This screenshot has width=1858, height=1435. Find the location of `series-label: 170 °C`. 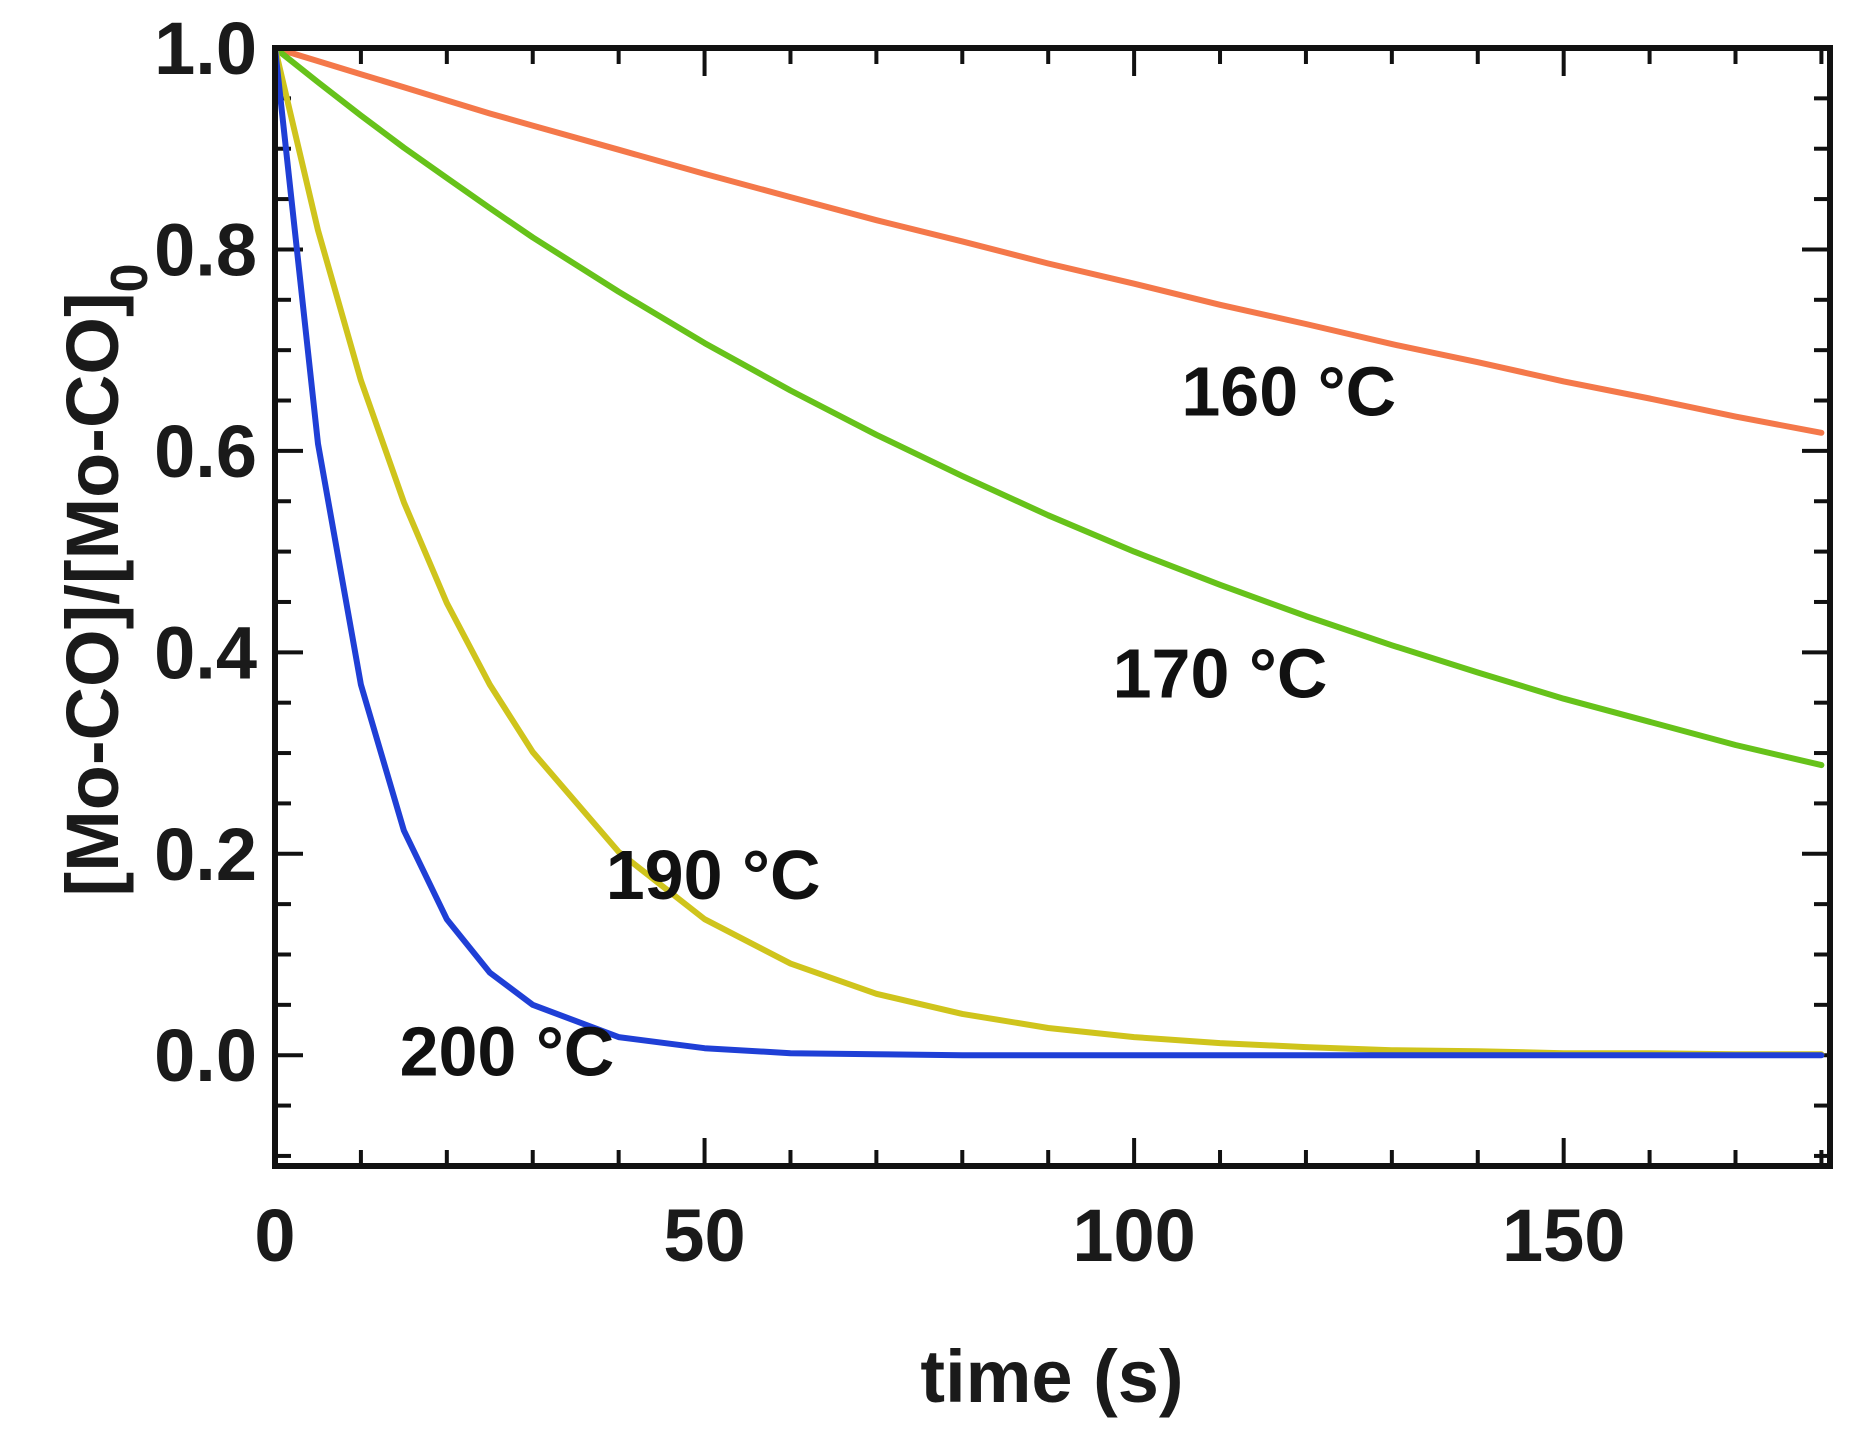

series-label: 170 °C is located at coordinates (1220, 674).